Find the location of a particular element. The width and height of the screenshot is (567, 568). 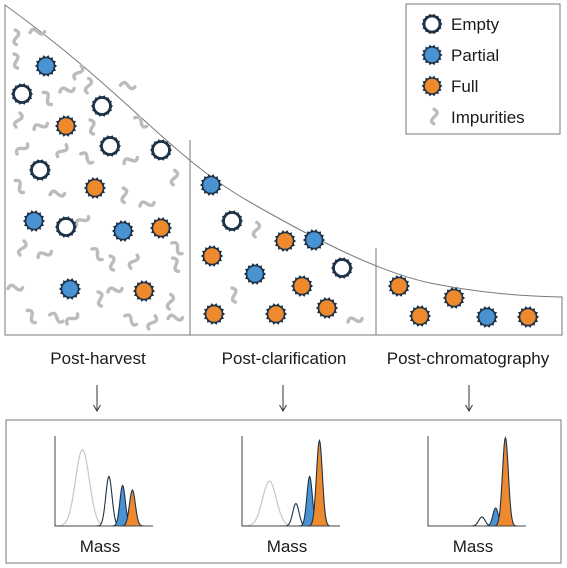

legend-label-full: Full is located at coordinates (464, 86).